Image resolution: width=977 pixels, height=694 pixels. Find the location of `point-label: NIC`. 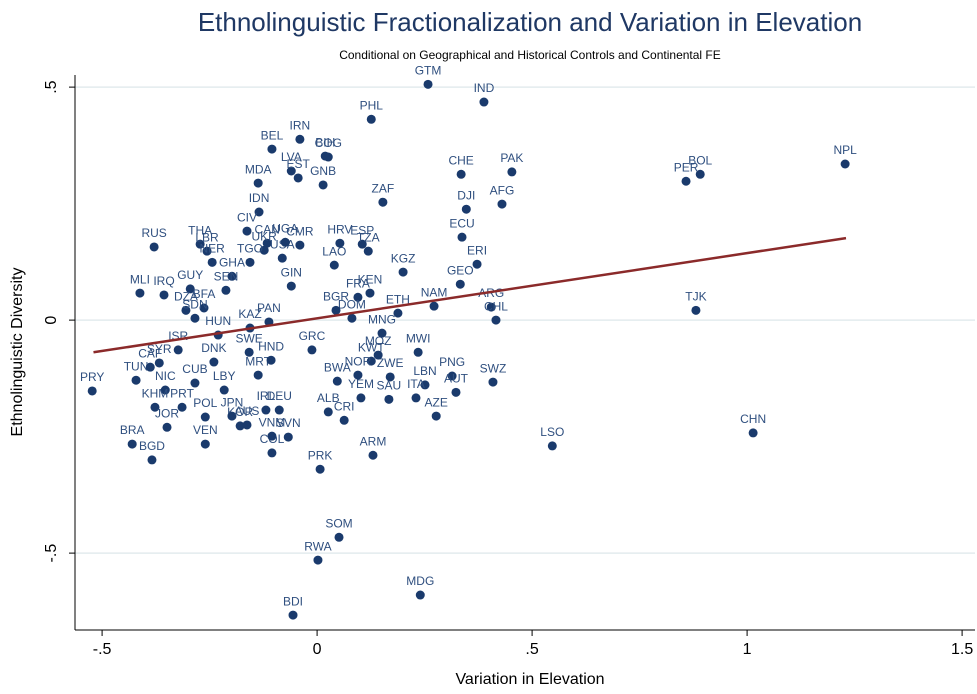

point-label: NIC is located at coordinates (165, 376).